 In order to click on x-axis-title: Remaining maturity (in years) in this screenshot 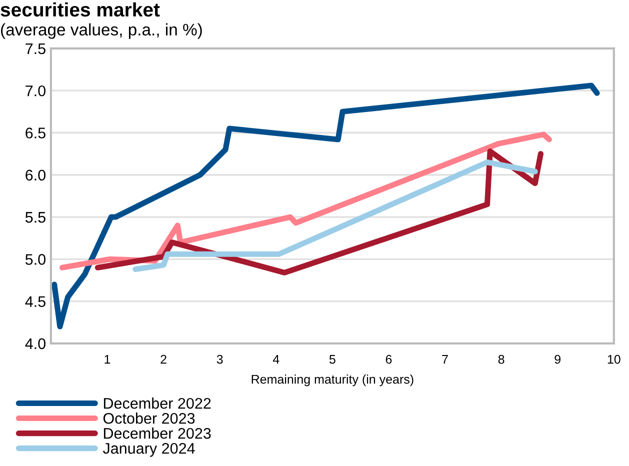, I will do `click(333, 380)`.